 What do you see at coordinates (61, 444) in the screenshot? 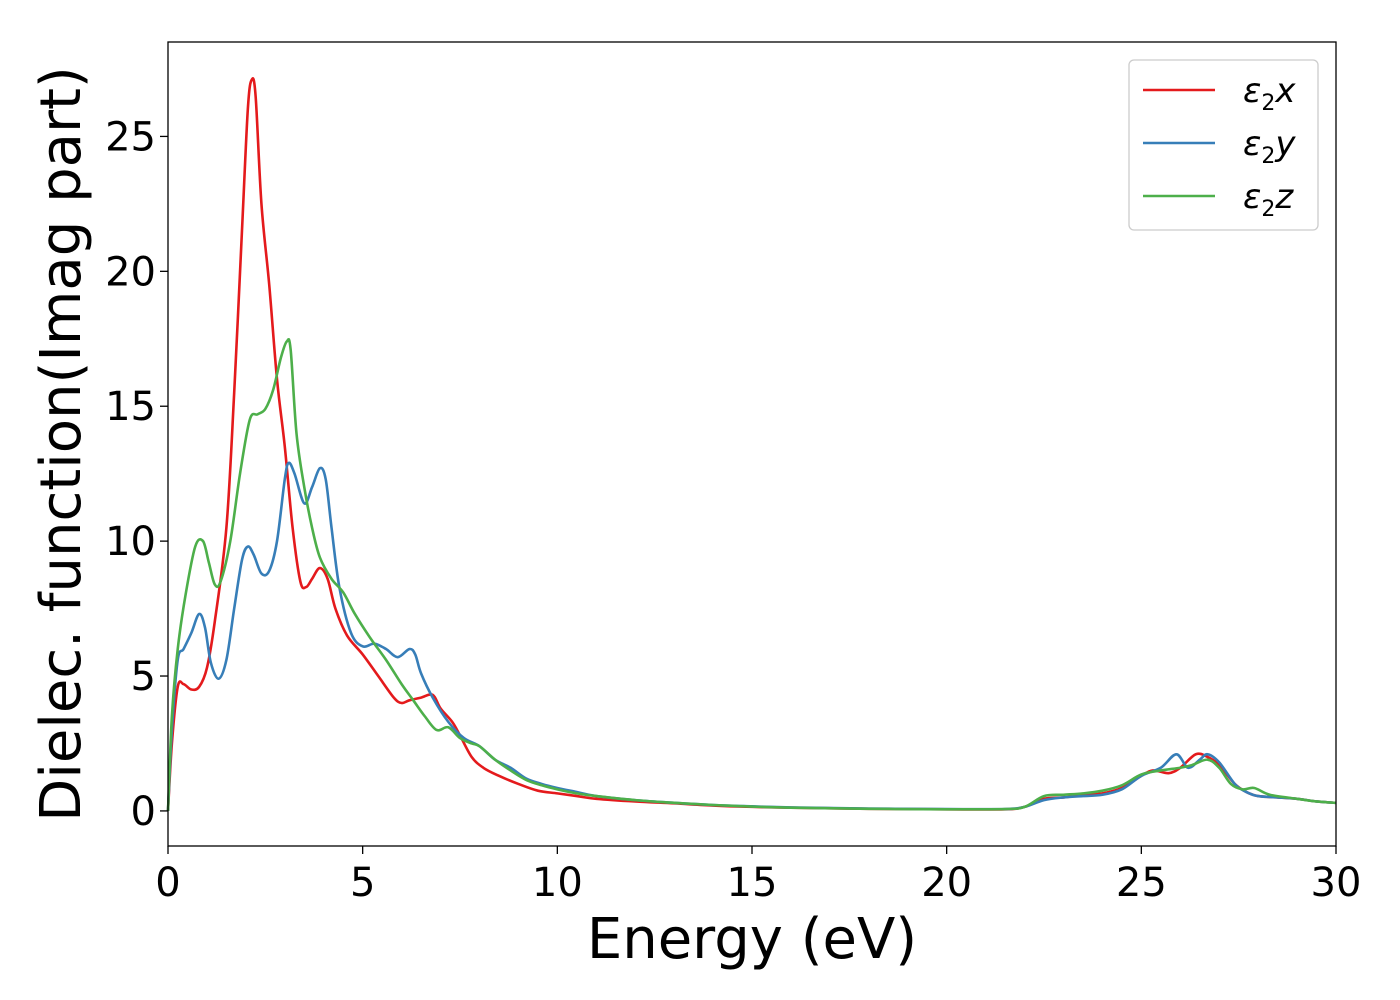
I see `y-axis-label: Dielec. function(Imag part)` at bounding box center [61, 444].